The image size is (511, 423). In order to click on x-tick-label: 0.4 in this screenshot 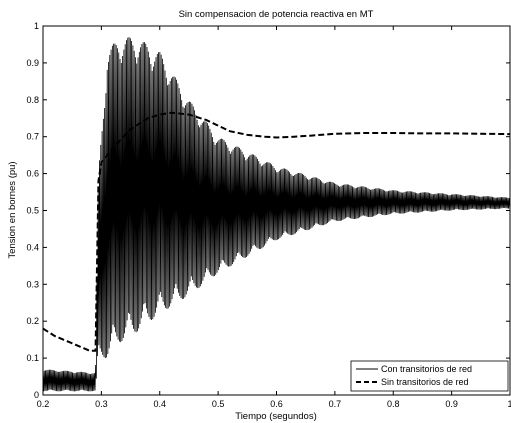, I will do `click(159, 404)`.